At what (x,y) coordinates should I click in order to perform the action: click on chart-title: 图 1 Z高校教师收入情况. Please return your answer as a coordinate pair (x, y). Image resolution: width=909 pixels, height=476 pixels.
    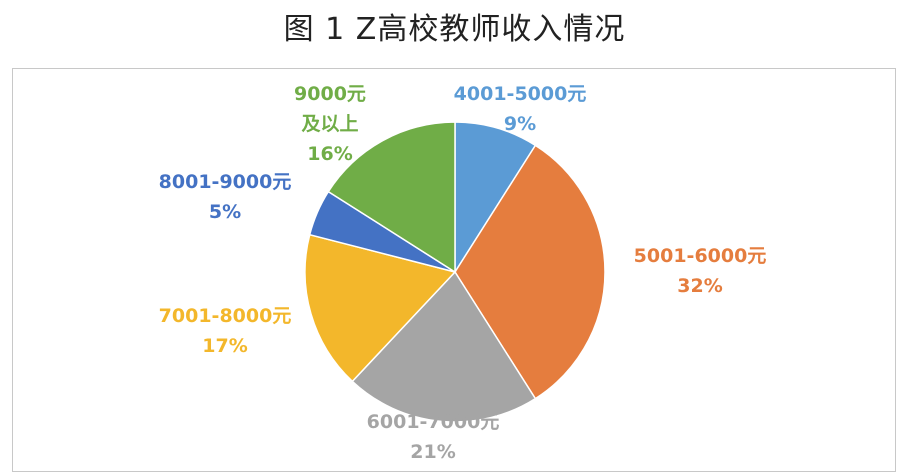
    Looking at the image, I should click on (454, 29).